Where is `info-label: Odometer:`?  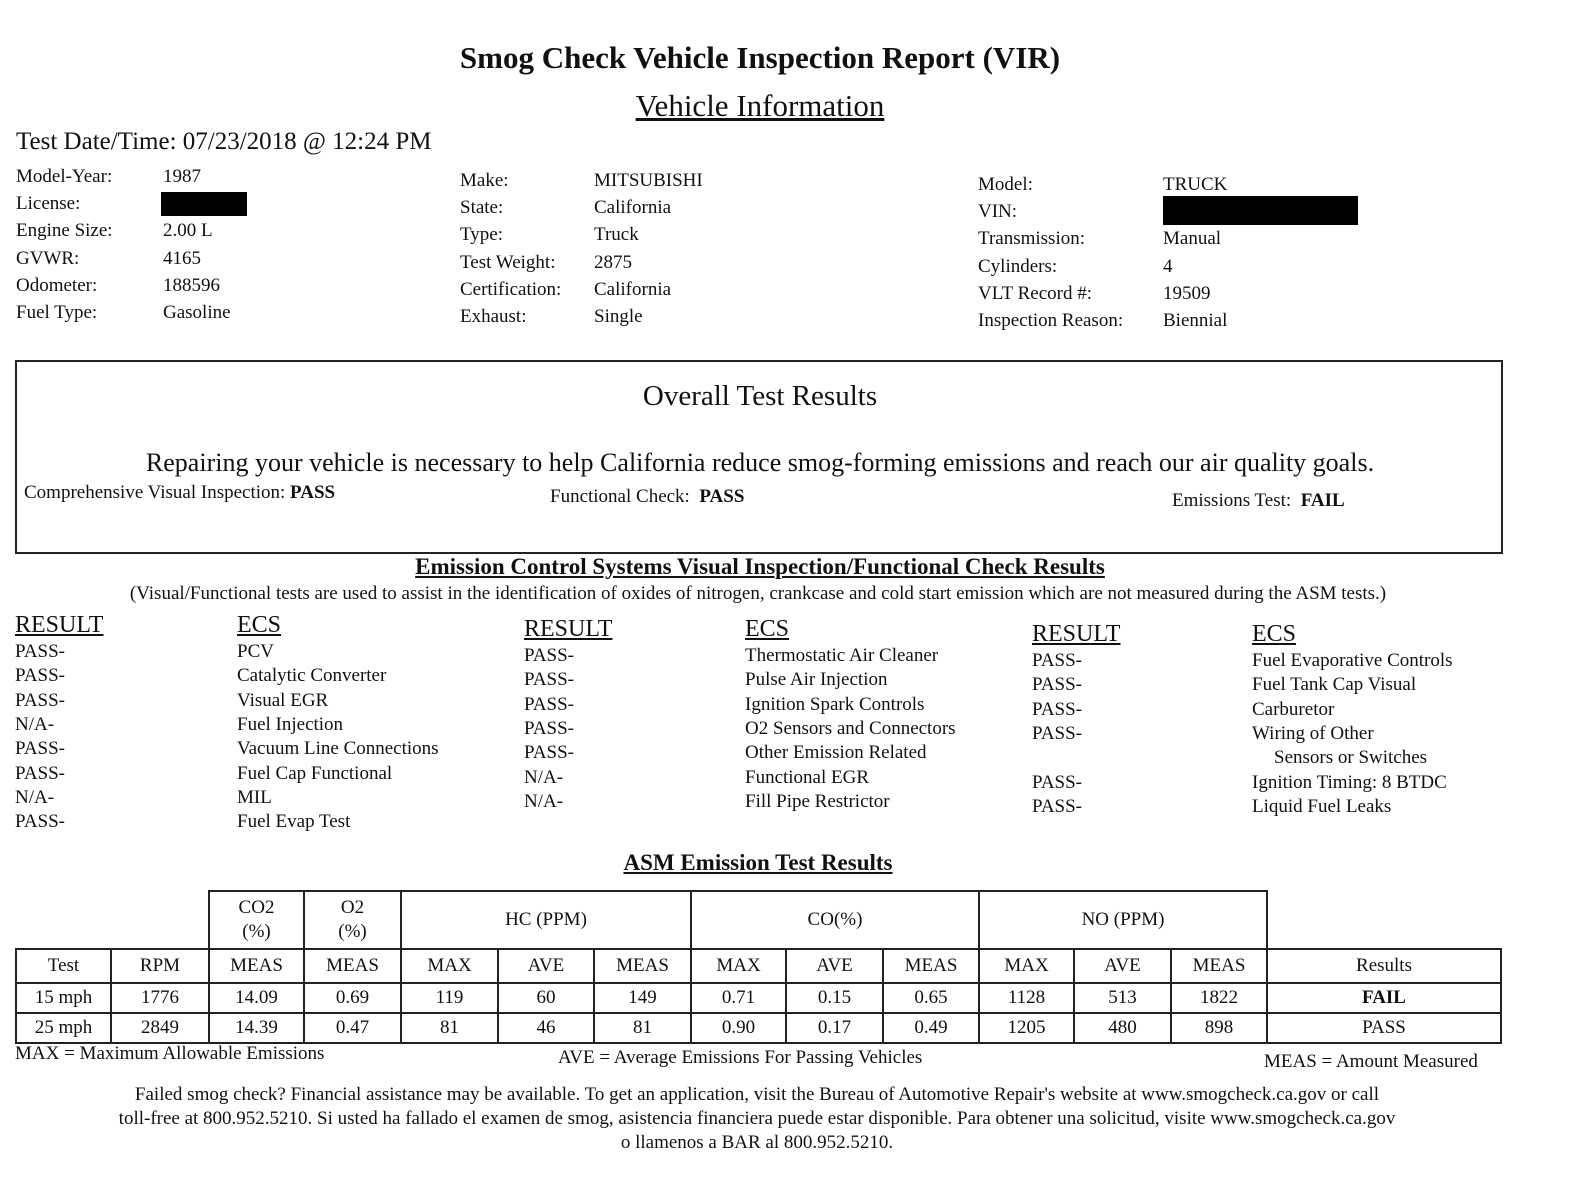 info-label: Odometer: is located at coordinates (57, 285).